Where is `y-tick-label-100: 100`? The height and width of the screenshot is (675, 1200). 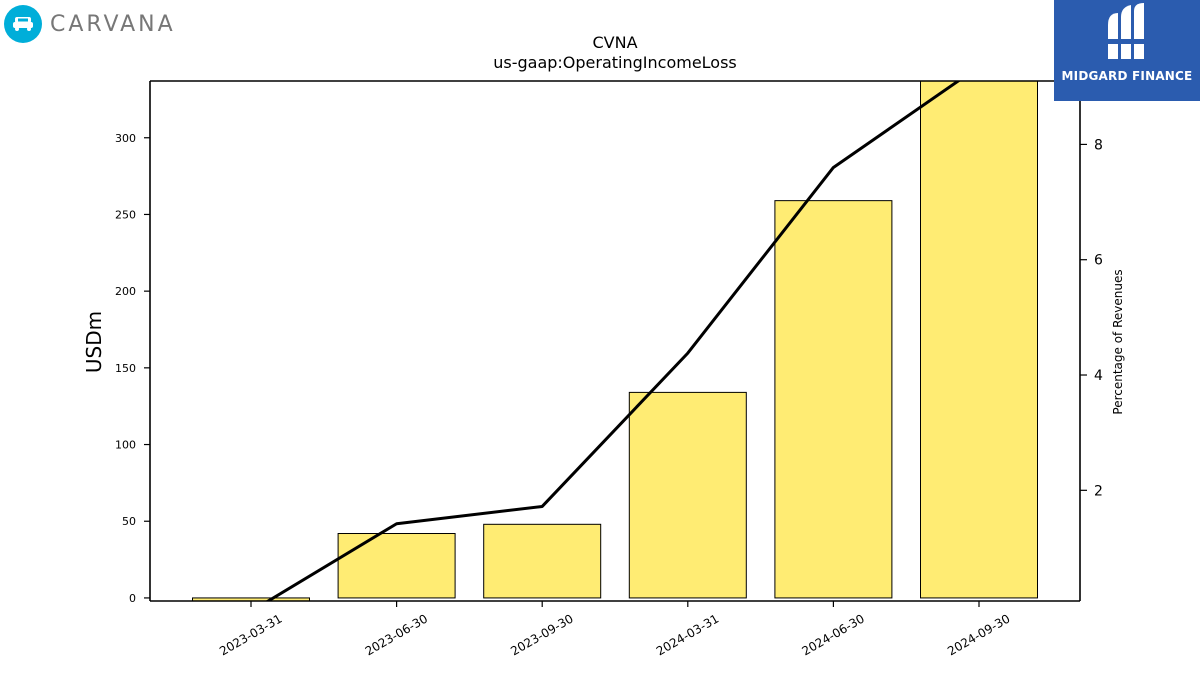
y-tick-label-100: 100 is located at coordinates (125, 445).